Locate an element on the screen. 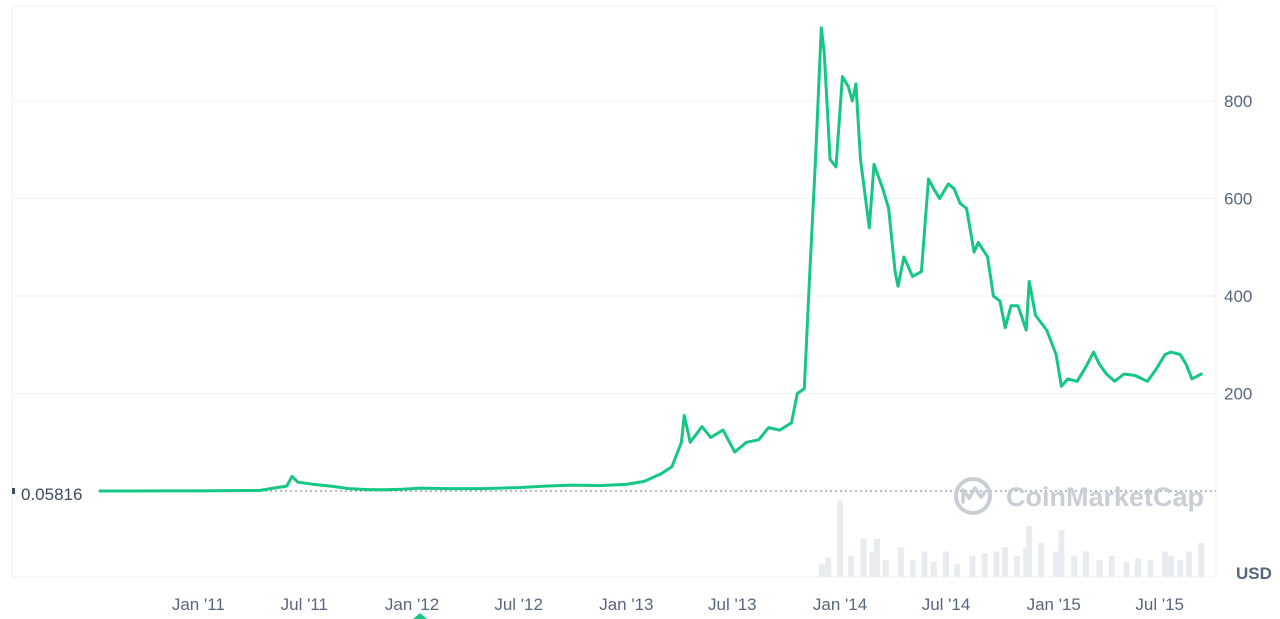 The width and height of the screenshot is (1280, 619). reference-price-tag: 0.05816 is located at coordinates (47, 494).